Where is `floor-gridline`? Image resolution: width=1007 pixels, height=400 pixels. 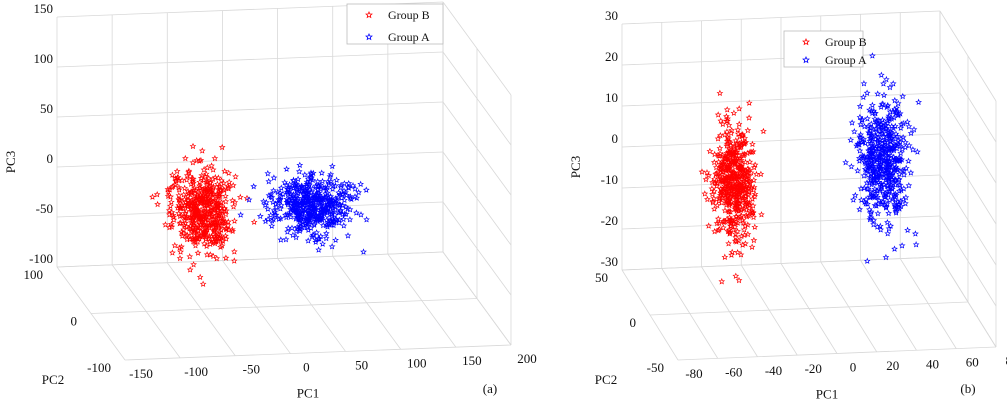
floor-gridline is located at coordinates (837, 353).